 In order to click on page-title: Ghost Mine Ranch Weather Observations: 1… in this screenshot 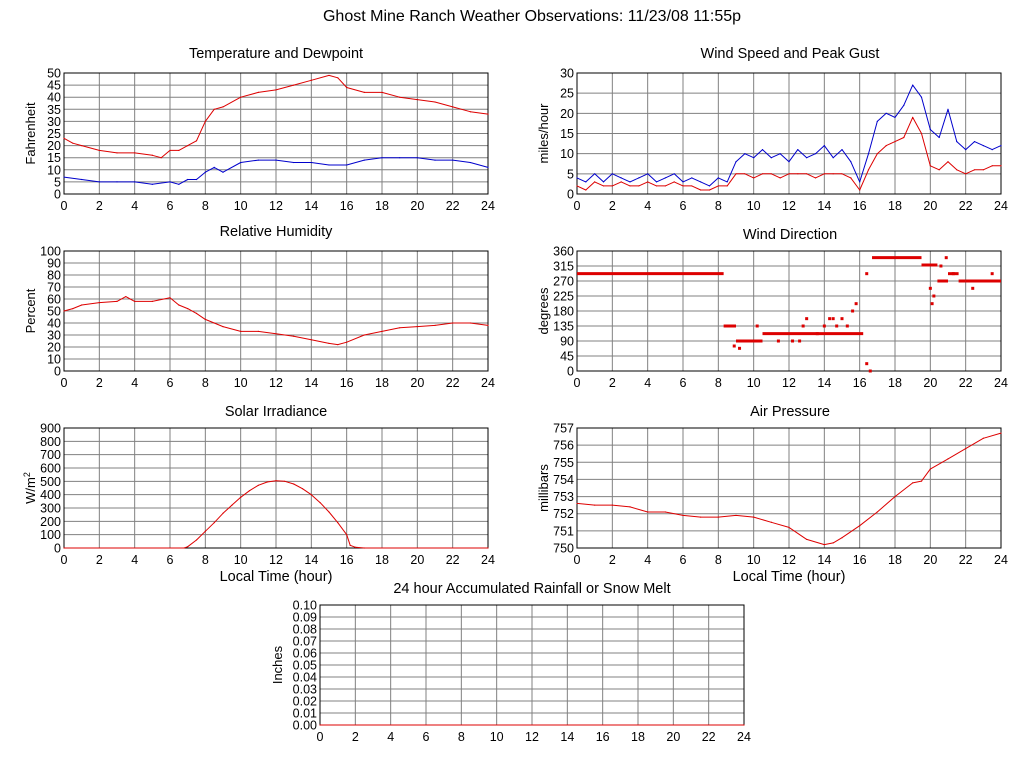, I will do `click(532, 16)`.